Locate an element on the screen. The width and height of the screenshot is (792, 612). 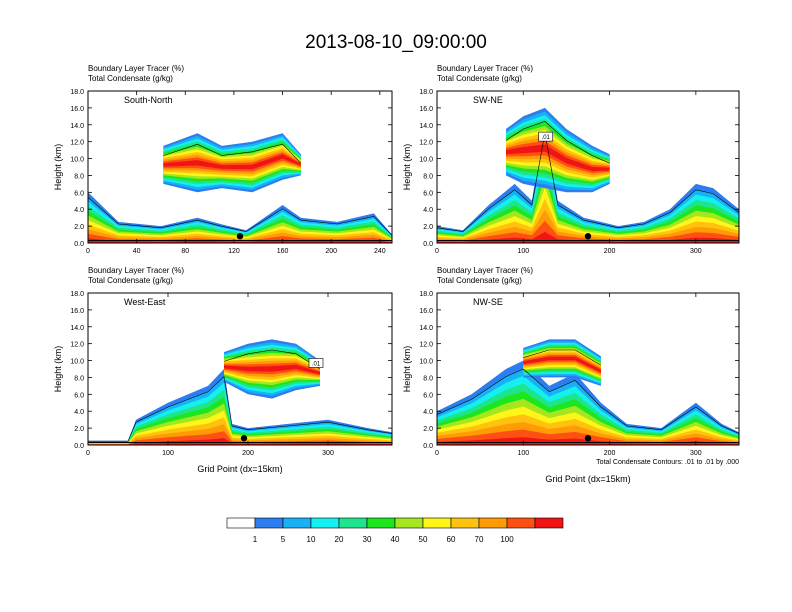
panel-label: SW-NE is located at coordinates (488, 100).